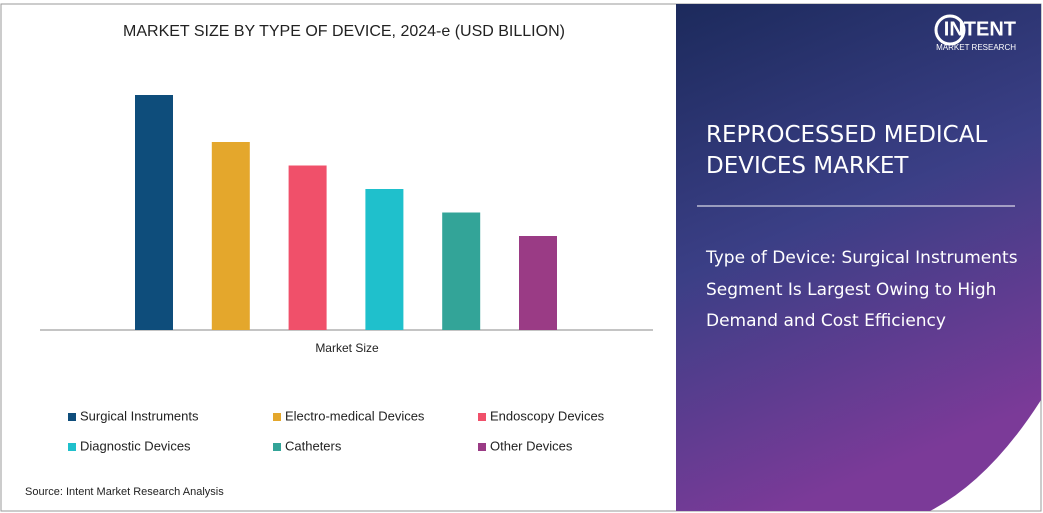  I want to click on source: Source: Intent Market Research Analysis, so click(124, 492).